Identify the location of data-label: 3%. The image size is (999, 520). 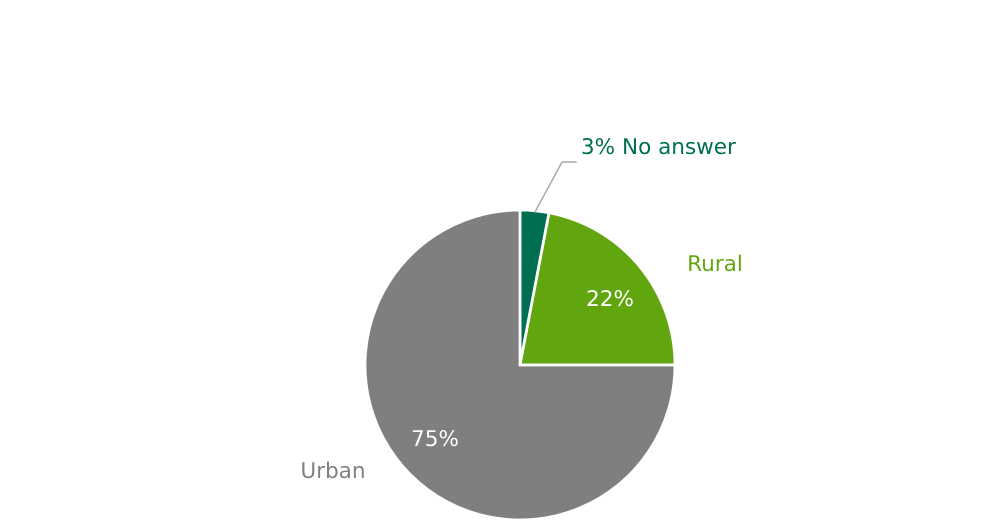
(598, 146).